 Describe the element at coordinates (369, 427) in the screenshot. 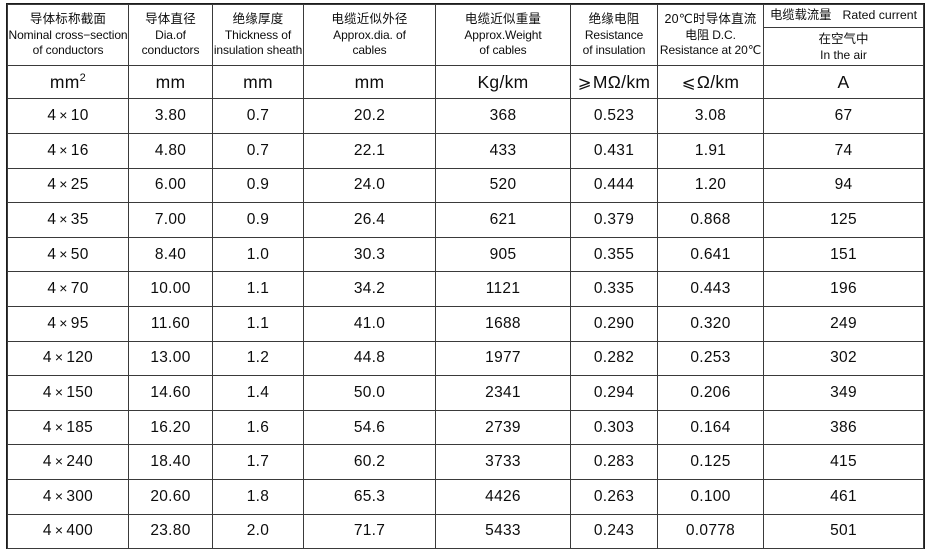

I see `cell-approx-dia-of-cables: 54.6` at that location.